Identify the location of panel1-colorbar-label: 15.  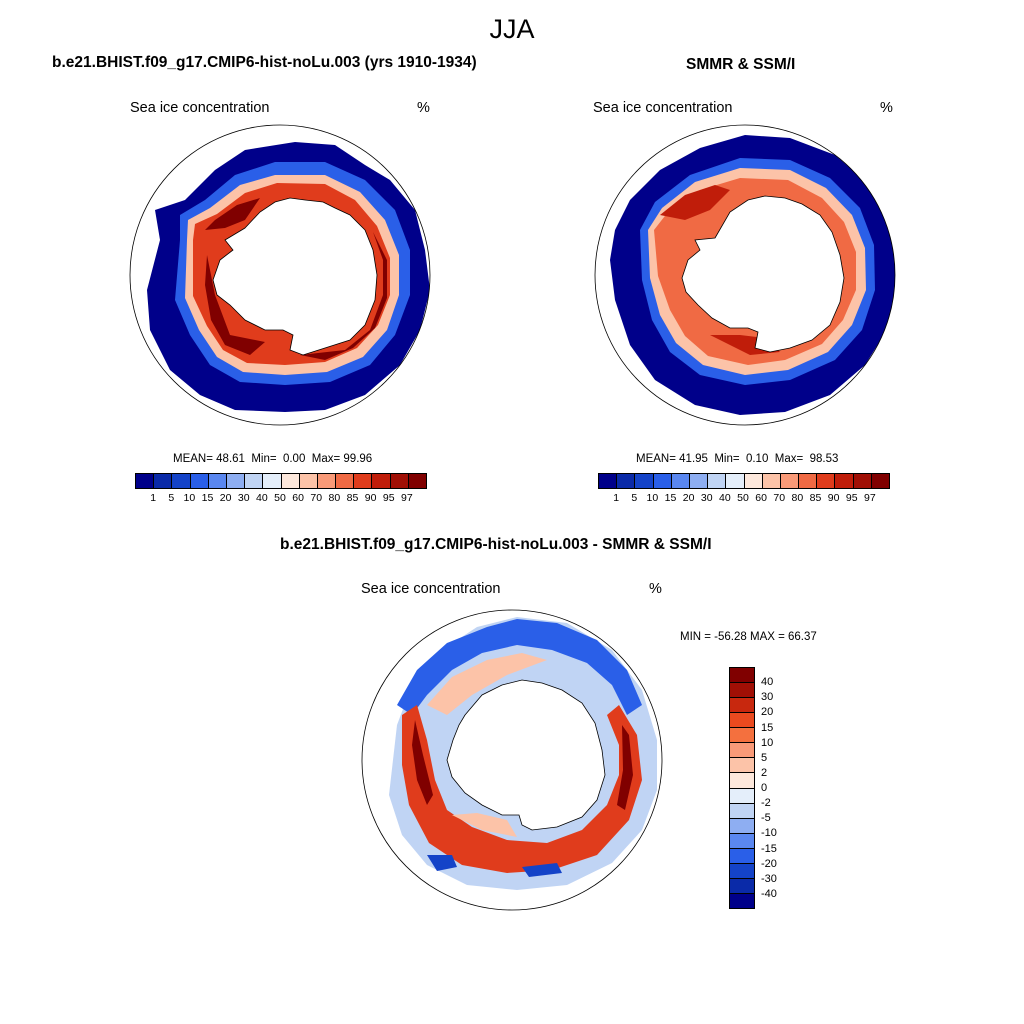
(207, 498).